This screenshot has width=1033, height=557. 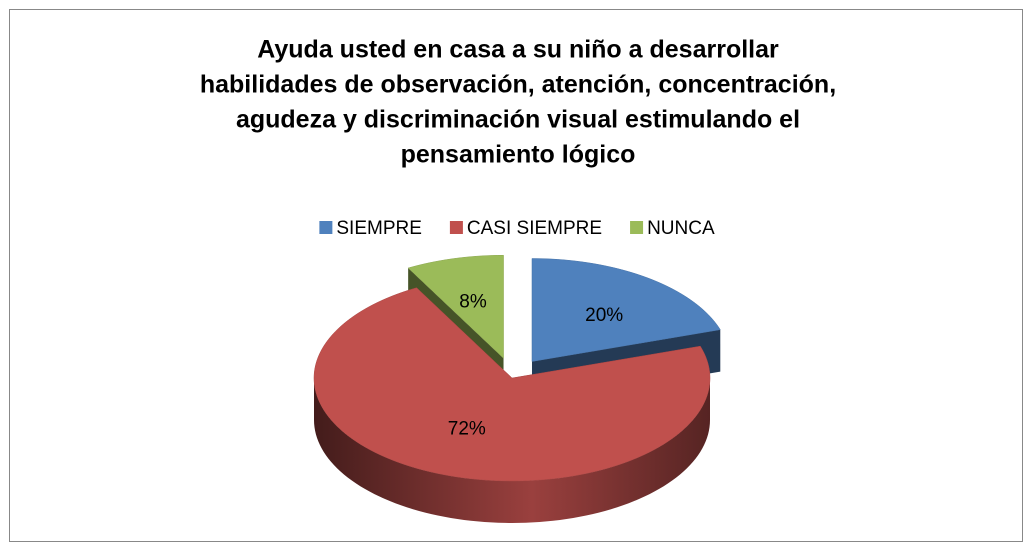 I want to click on slice-wall, so click(x=512, y=450).